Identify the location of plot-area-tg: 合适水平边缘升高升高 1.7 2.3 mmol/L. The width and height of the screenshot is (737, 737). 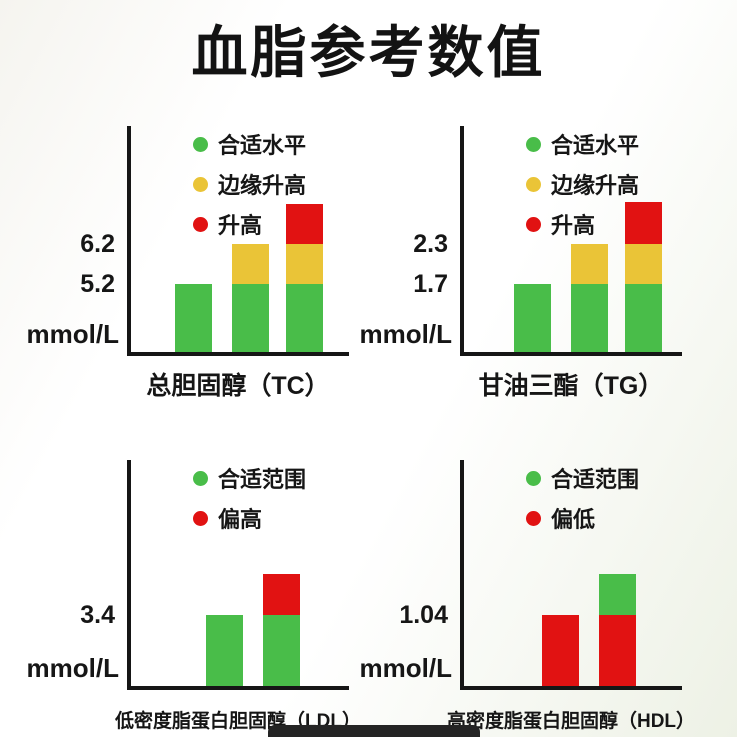
(521, 241).